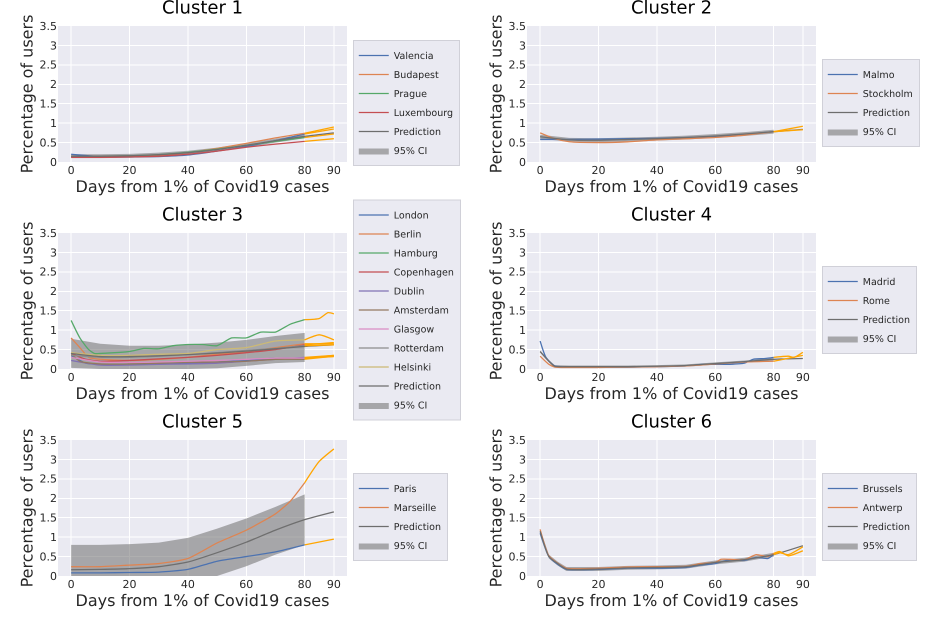 The width and height of the screenshot is (938, 620). I want to click on legend-label: Stockholm, so click(887, 94).